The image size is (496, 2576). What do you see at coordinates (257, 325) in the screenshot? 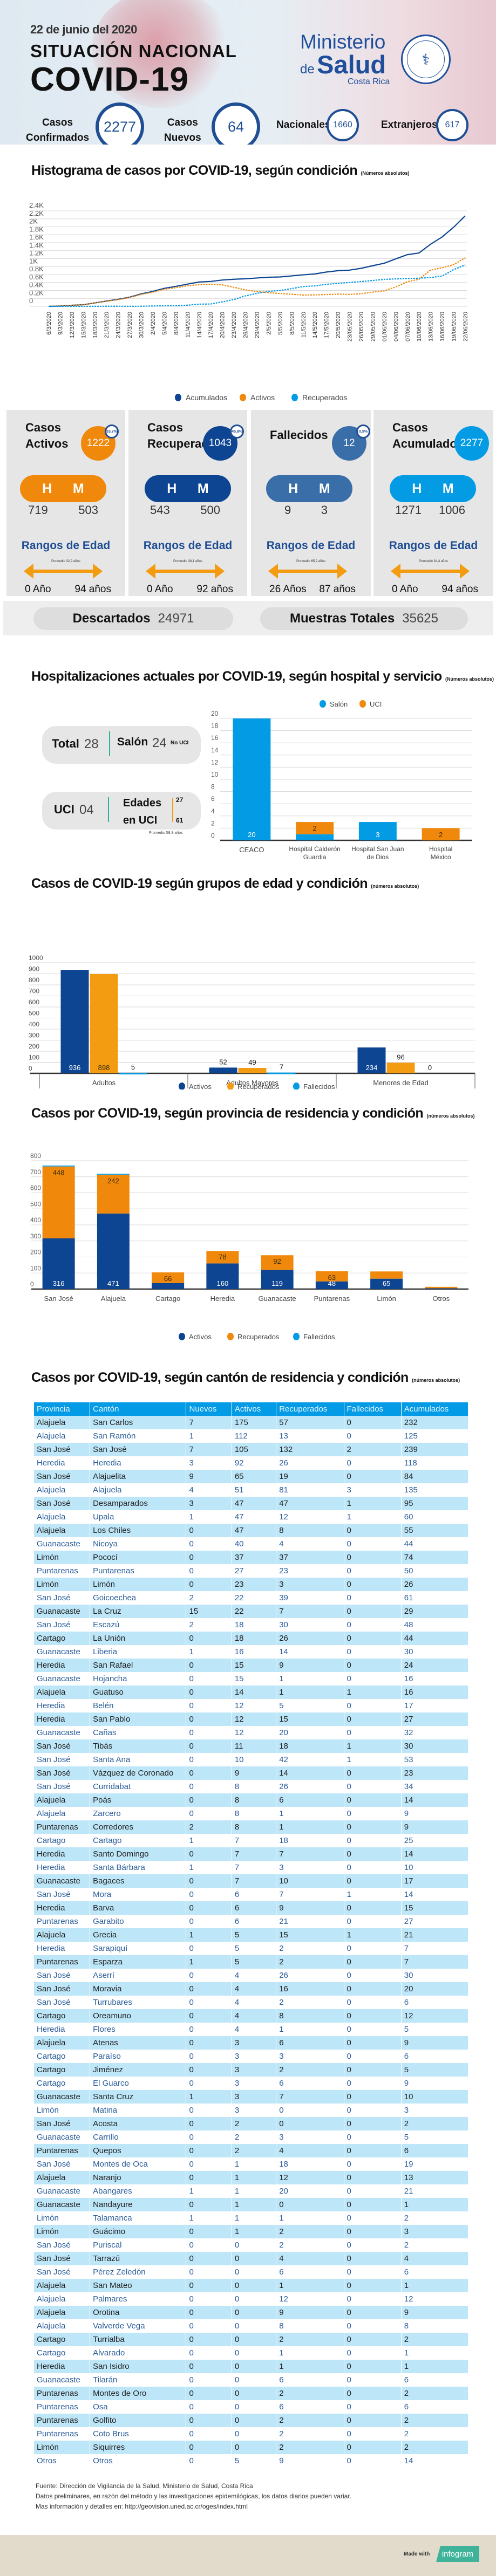
I see `x-tick-label: 29/4/2020` at bounding box center [257, 325].